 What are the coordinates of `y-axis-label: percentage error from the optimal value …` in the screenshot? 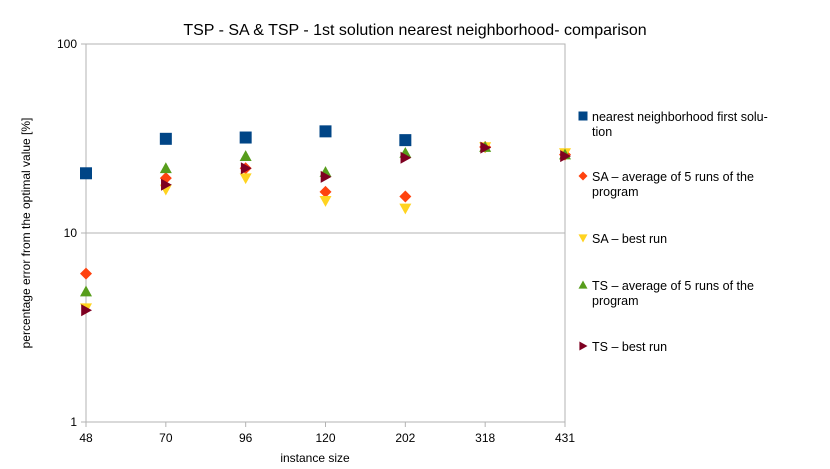 It's located at (26, 233).